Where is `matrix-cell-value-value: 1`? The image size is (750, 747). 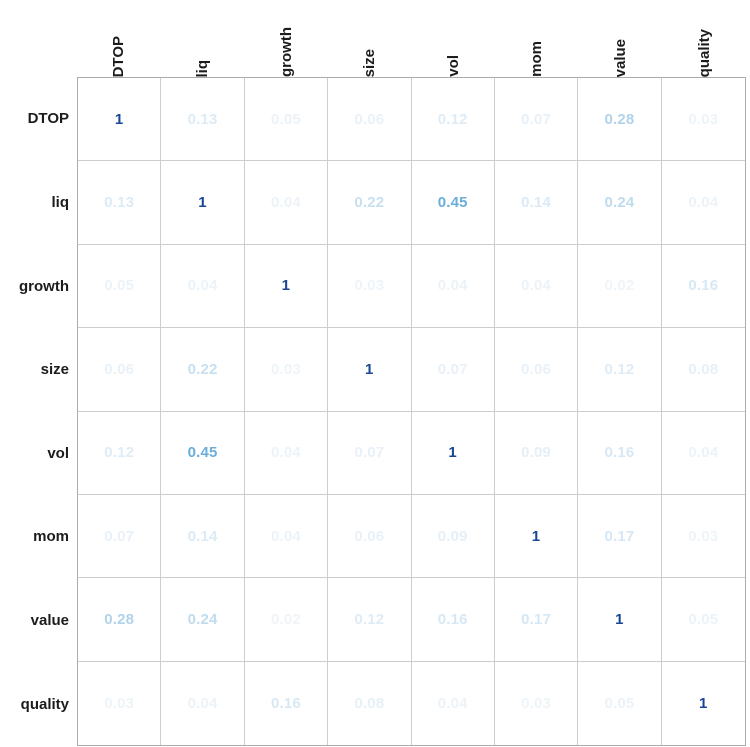
matrix-cell-value-value: 1 is located at coordinates (620, 620).